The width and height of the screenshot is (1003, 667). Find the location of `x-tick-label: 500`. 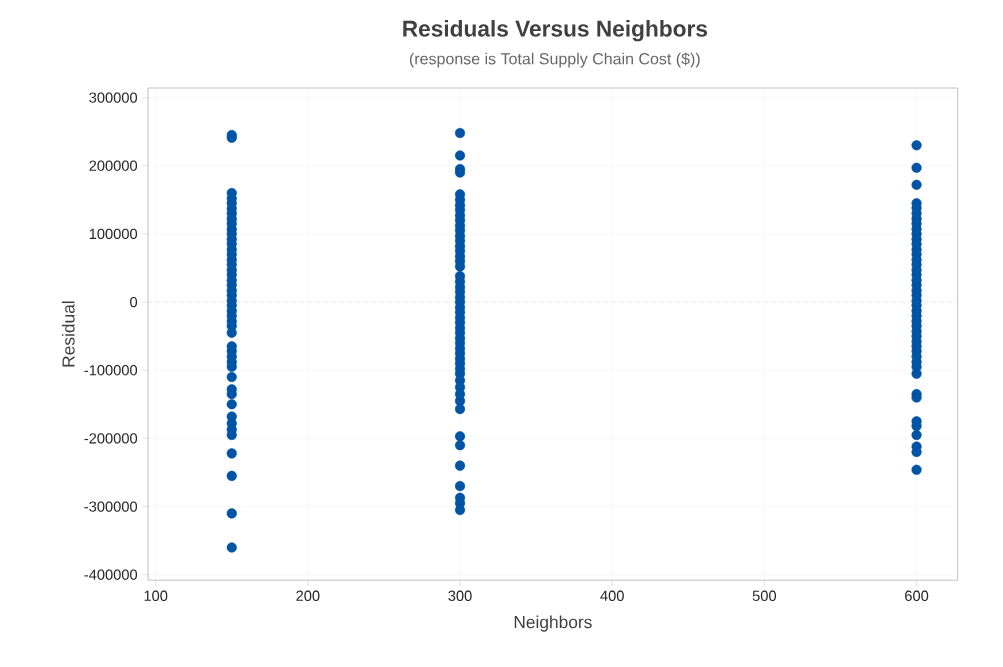

x-tick-label: 500 is located at coordinates (764, 596).